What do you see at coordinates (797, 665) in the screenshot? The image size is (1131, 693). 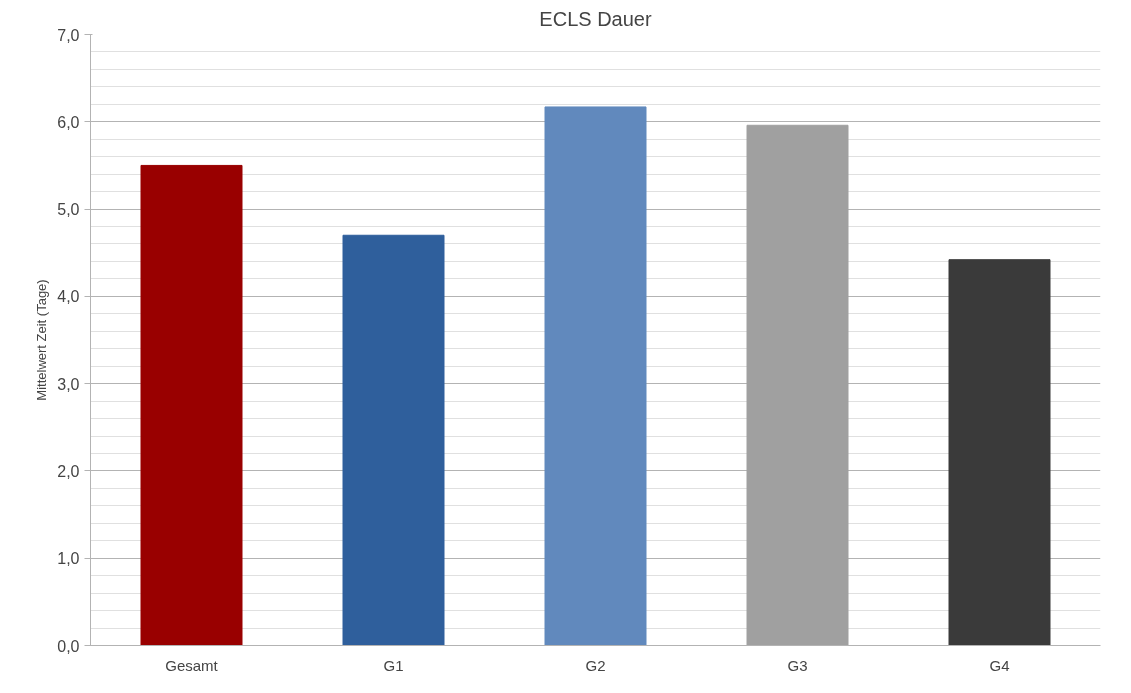 I see `x-tick-label: G3` at bounding box center [797, 665].